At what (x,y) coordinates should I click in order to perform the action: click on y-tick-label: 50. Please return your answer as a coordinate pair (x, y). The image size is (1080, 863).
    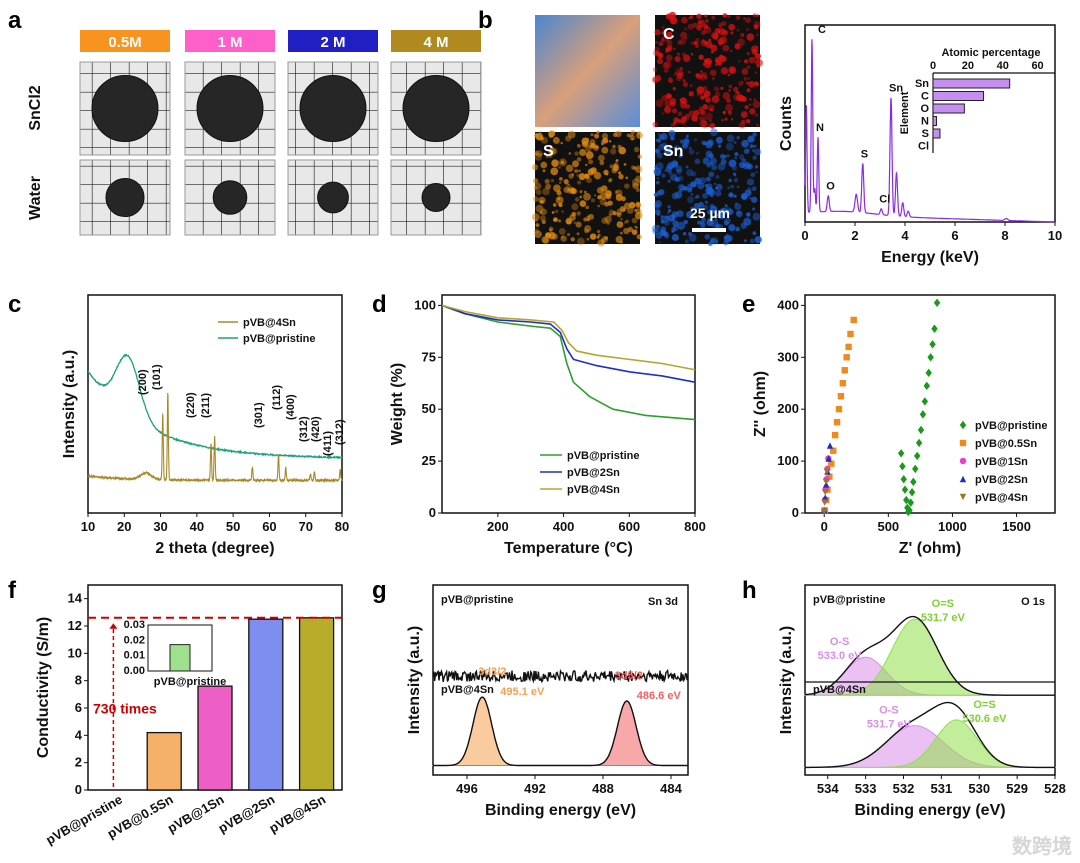
    Looking at the image, I should click on (429, 408).